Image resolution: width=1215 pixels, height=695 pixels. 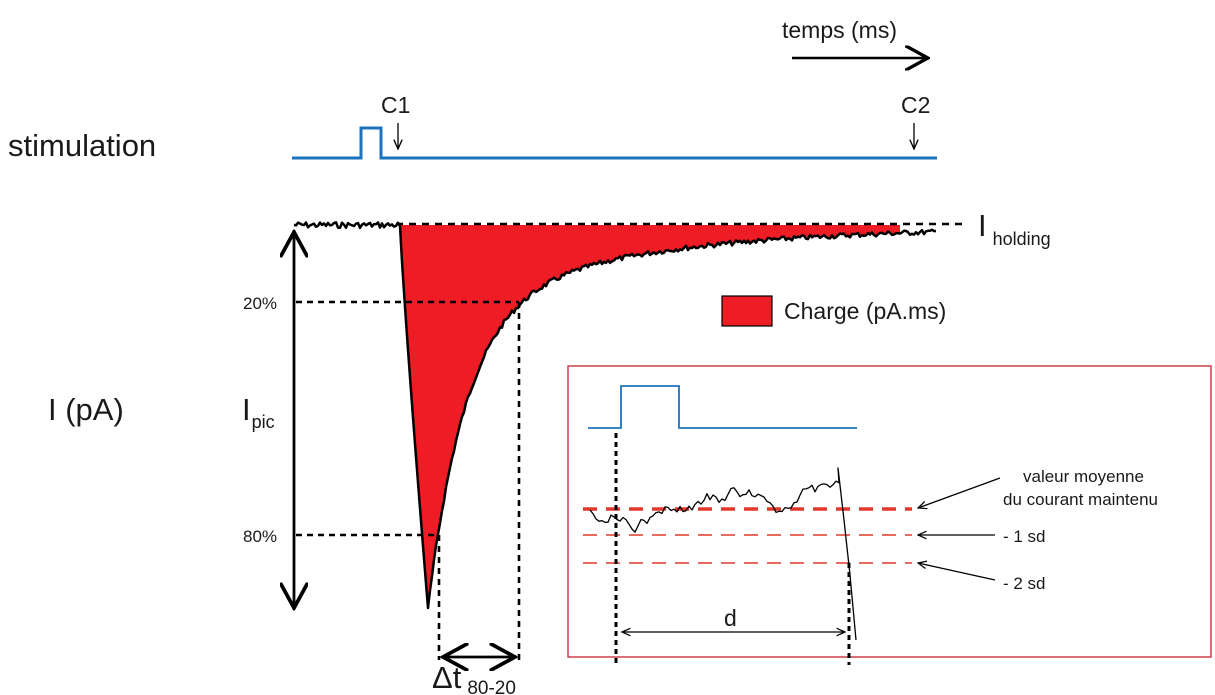 I want to click on stimulation-label: stimulation, so click(x=82, y=145).